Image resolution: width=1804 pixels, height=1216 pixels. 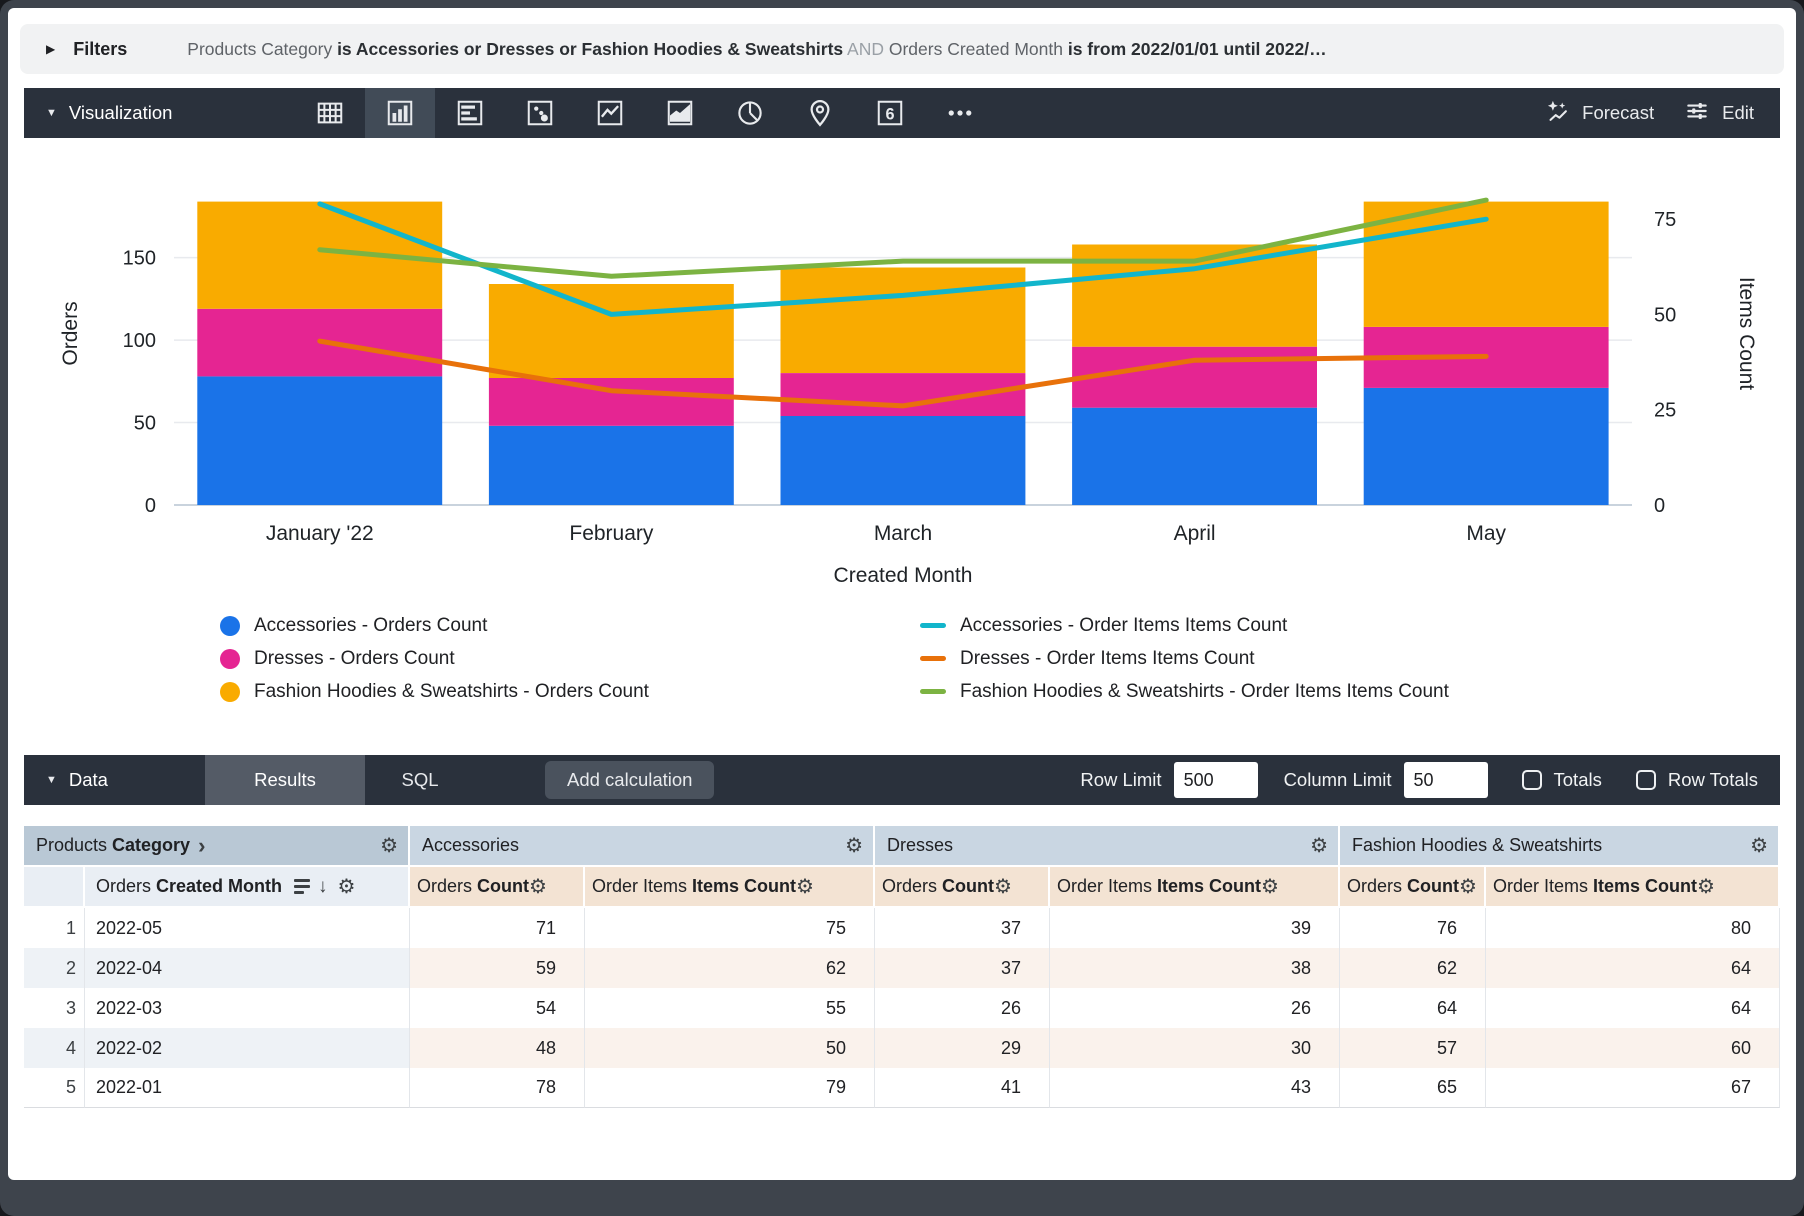 I want to click on sort-desc-arrow-icon: ↓, so click(x=323, y=886).